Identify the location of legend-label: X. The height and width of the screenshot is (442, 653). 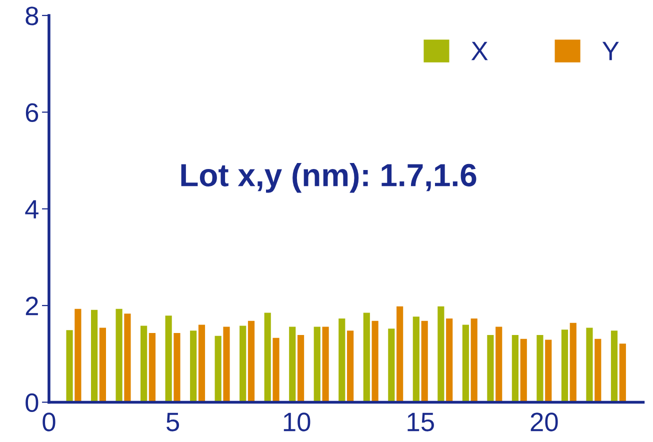
(479, 51).